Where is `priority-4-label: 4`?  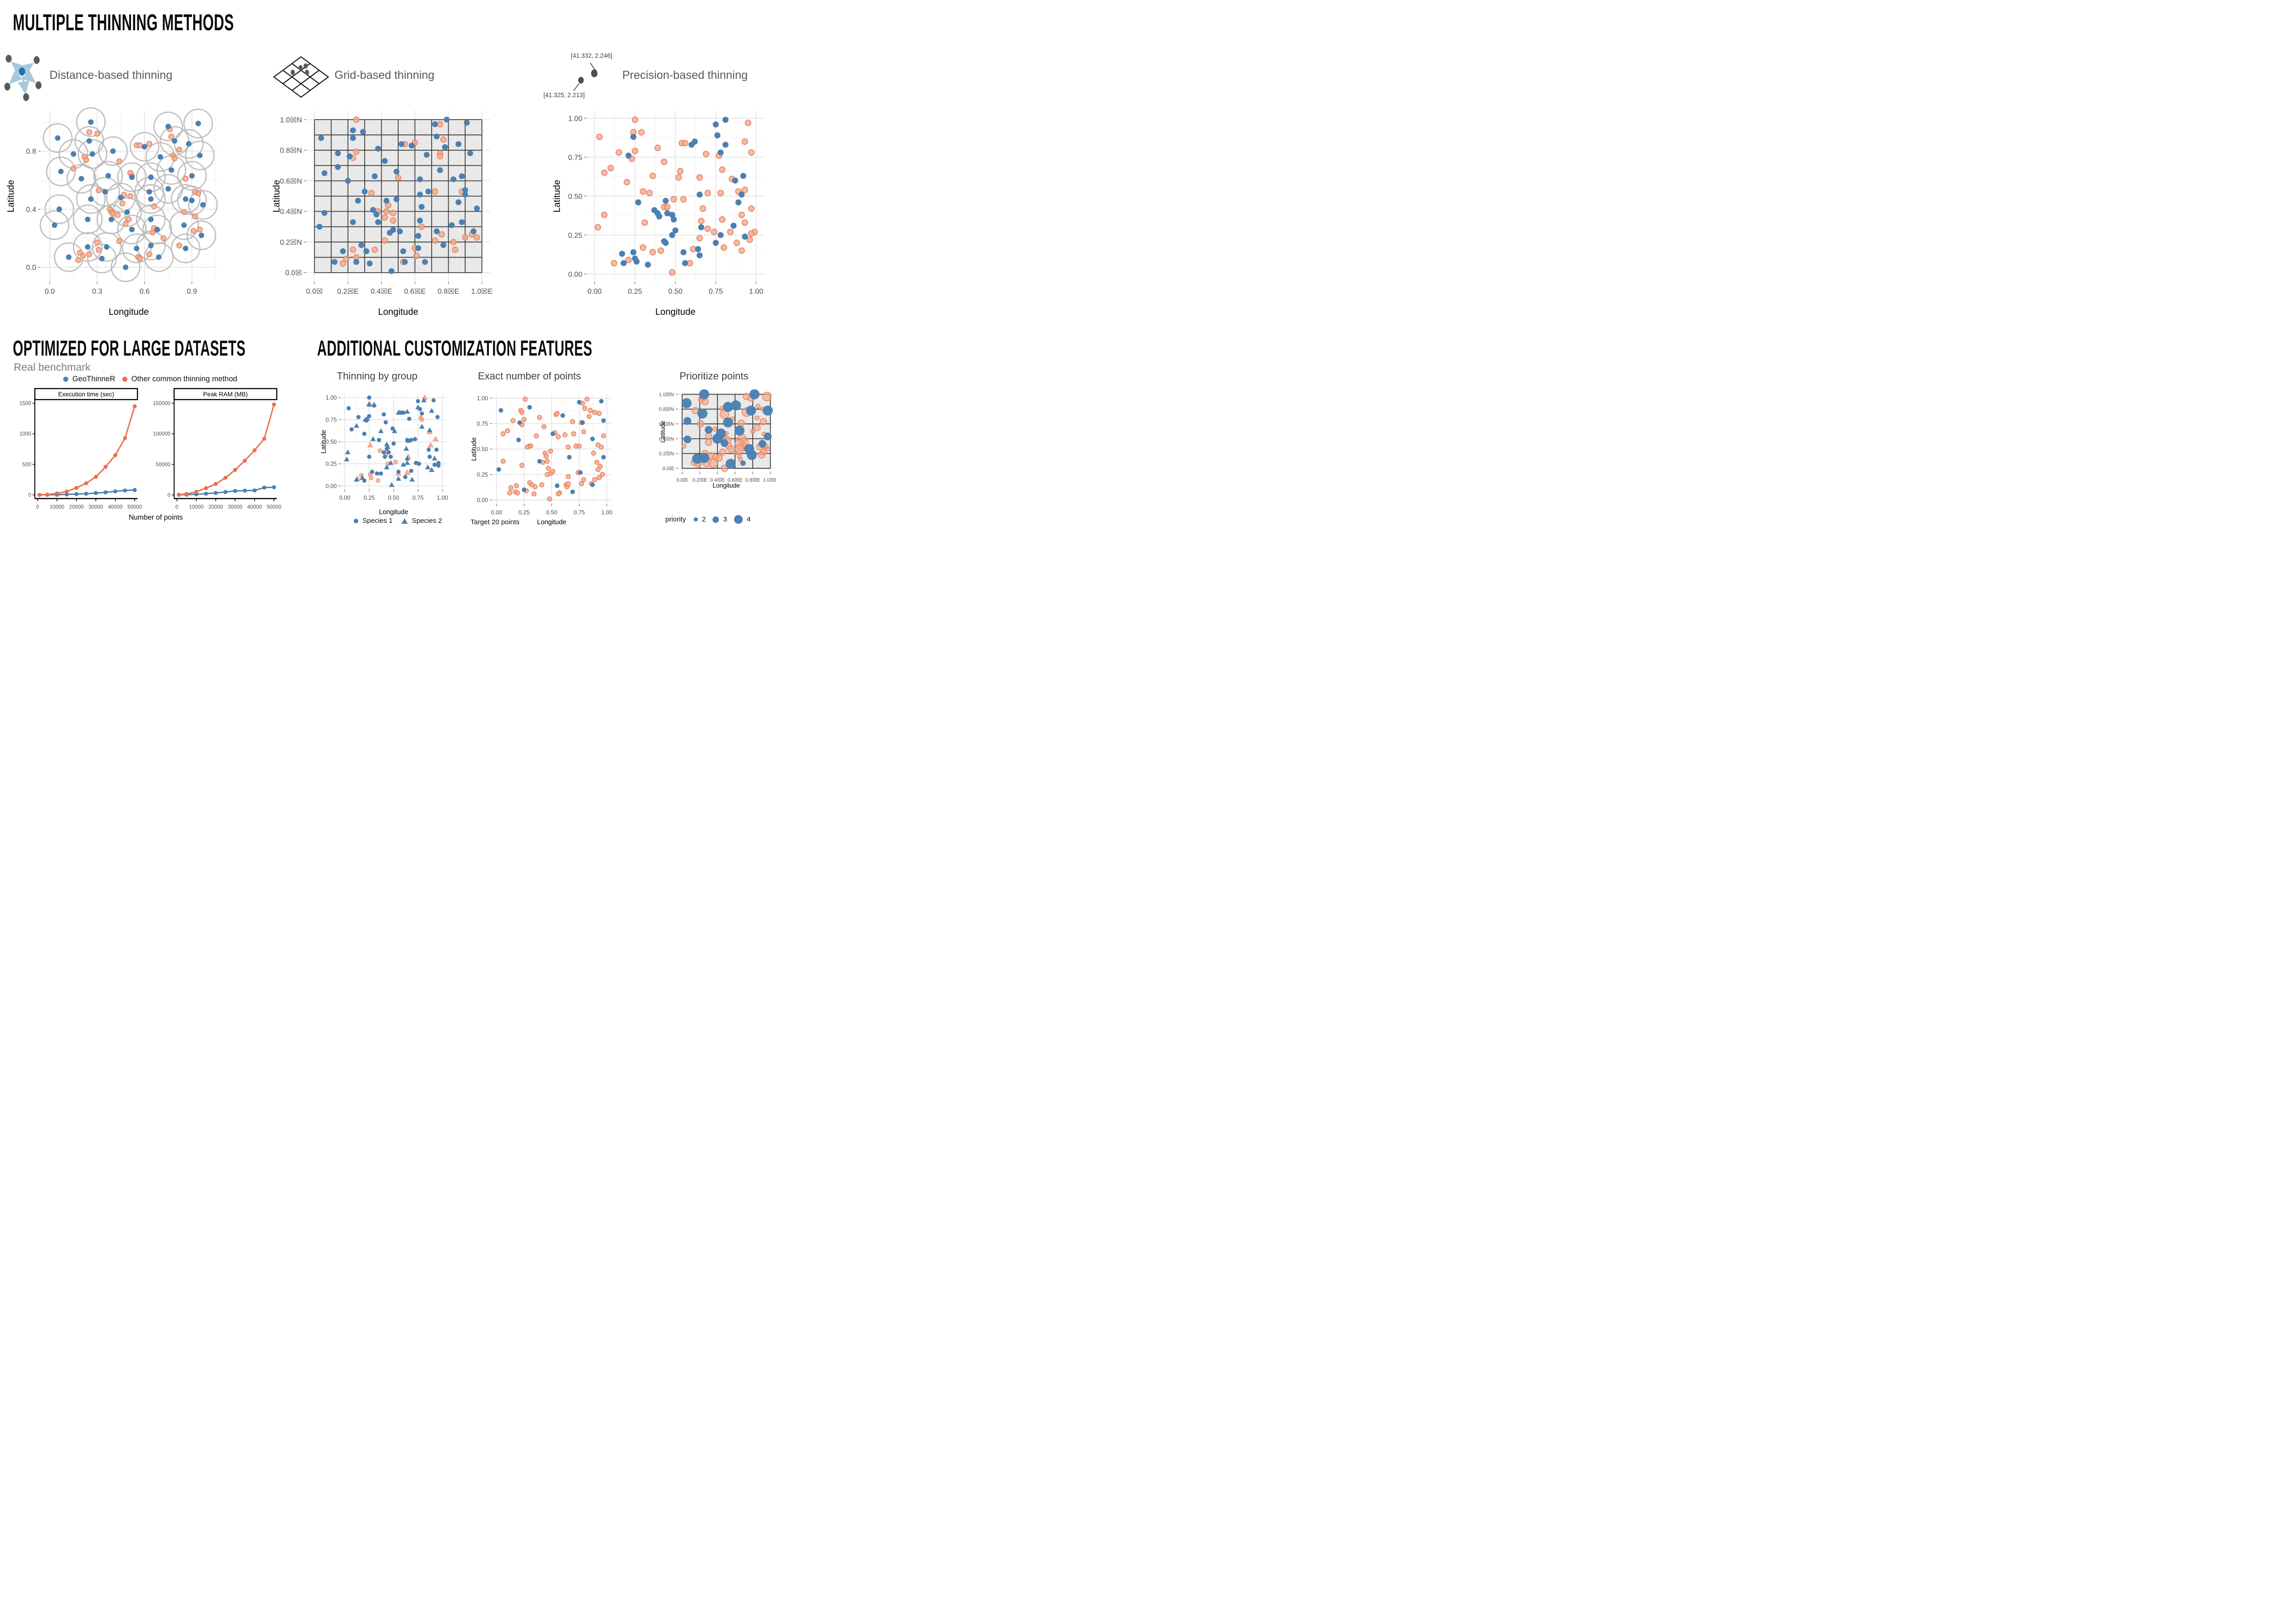
priority-4-label: 4 is located at coordinates (749, 519).